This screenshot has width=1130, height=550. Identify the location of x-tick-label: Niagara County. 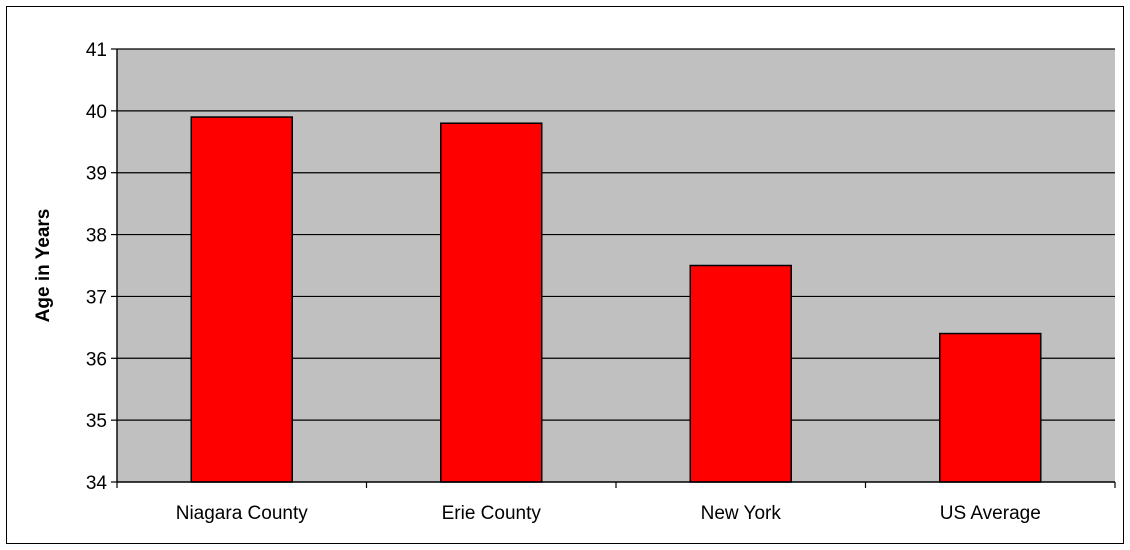
(242, 513).